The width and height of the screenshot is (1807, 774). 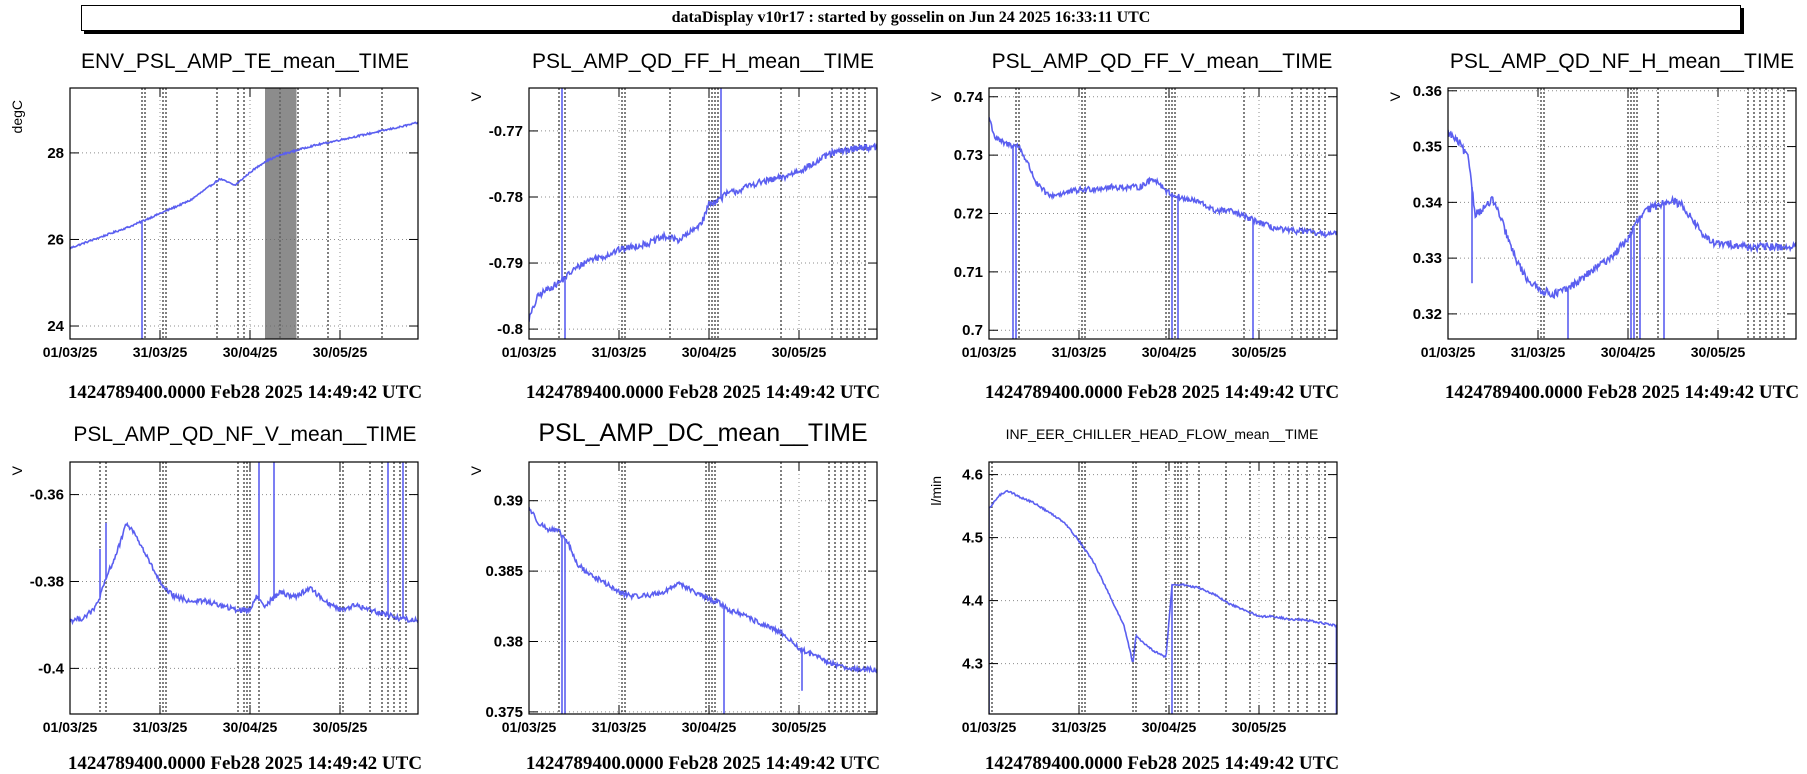 What do you see at coordinates (968, 214) in the screenshot?
I see `y-tick-label: 0.72` at bounding box center [968, 214].